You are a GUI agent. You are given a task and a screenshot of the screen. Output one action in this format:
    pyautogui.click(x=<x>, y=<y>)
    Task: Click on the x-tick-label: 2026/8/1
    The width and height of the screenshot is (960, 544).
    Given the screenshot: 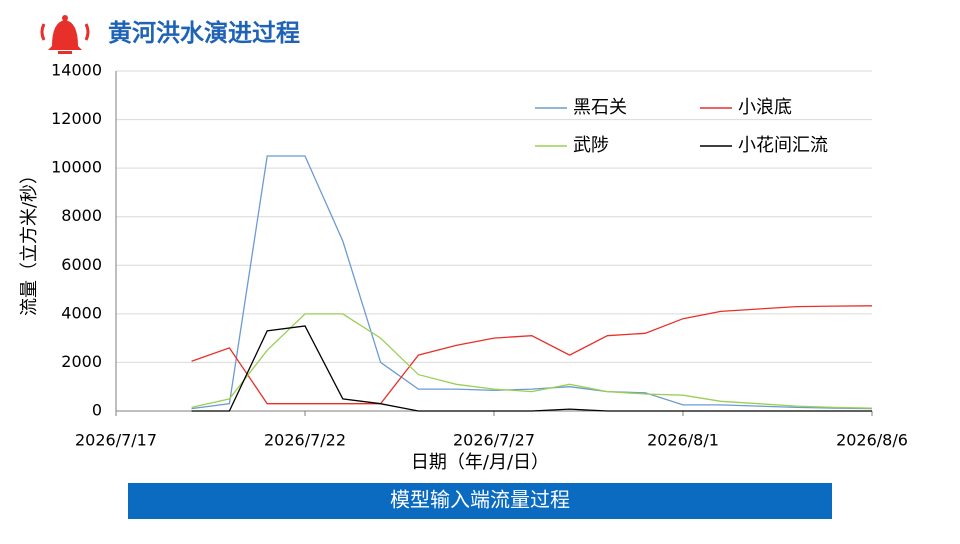 What is the action you would take?
    pyautogui.click(x=683, y=440)
    